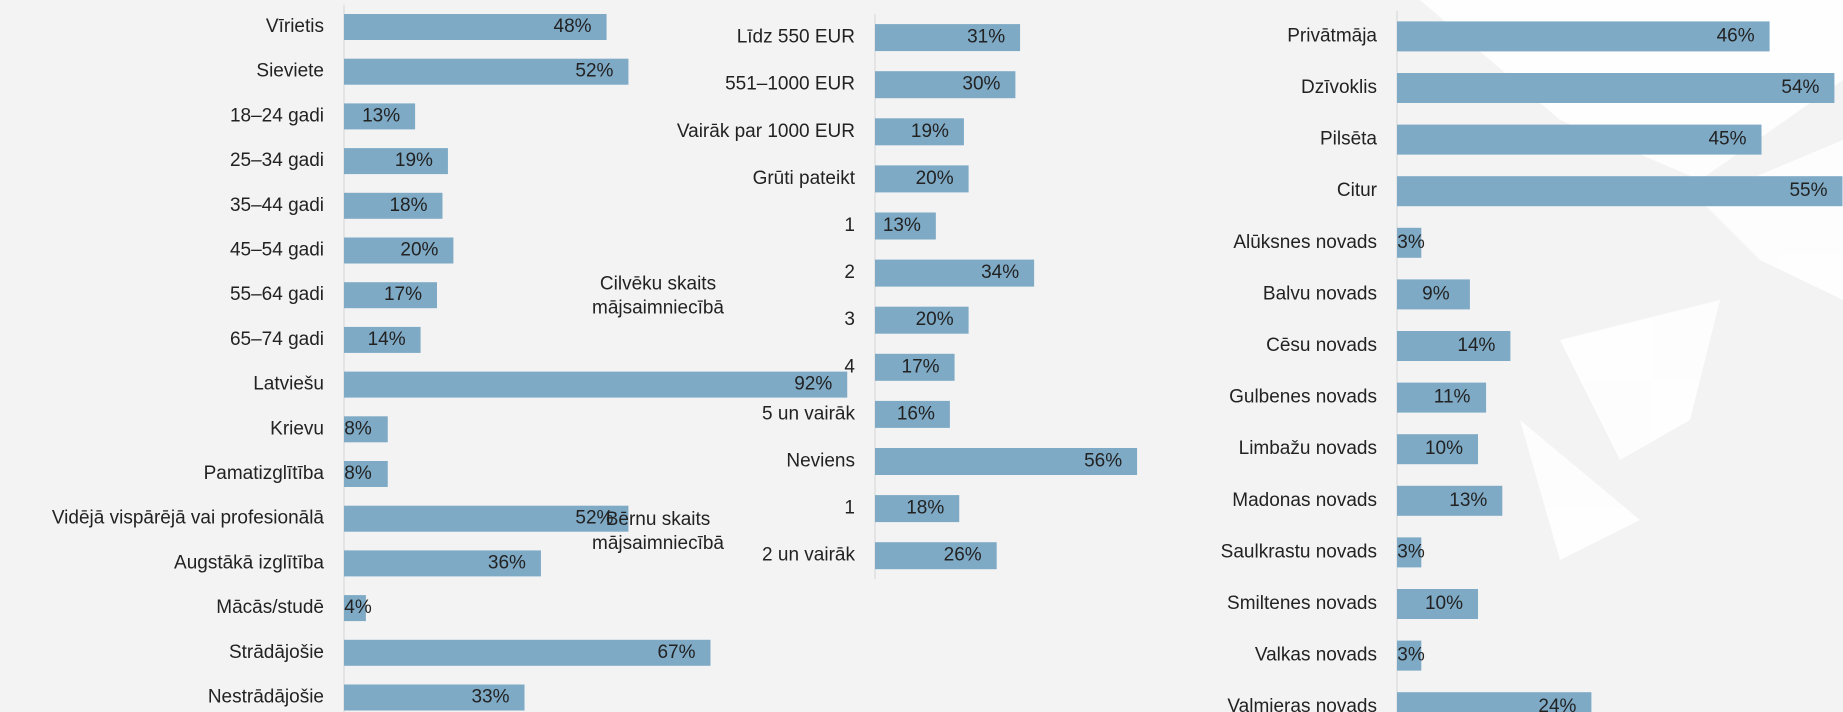 Image resolution: width=1843 pixels, height=712 pixels. I want to click on category-label: 2, so click(849, 272).